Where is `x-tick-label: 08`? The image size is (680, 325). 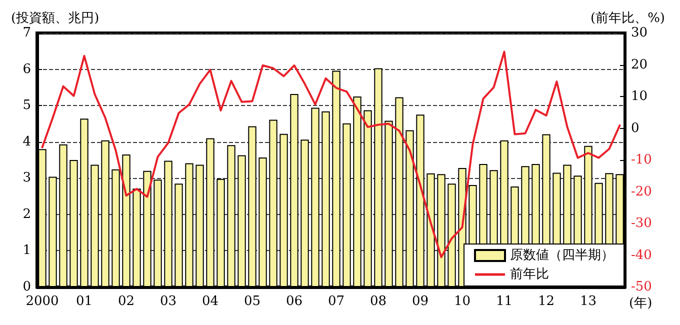
x-tick-label: 08 is located at coordinates (378, 301).